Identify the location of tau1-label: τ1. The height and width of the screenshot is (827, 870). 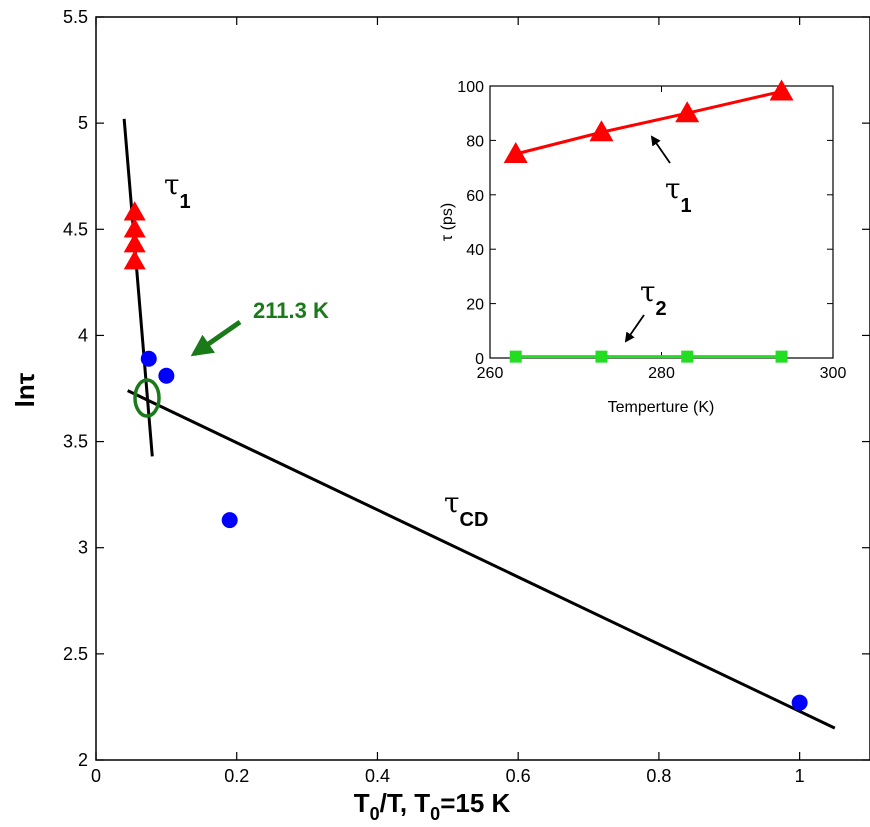
(177, 190).